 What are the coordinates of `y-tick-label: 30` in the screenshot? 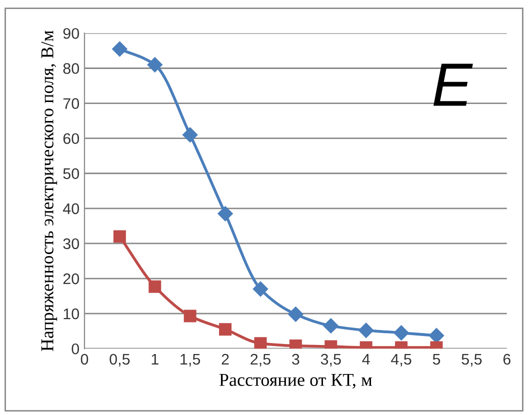 It's located at (71, 244).